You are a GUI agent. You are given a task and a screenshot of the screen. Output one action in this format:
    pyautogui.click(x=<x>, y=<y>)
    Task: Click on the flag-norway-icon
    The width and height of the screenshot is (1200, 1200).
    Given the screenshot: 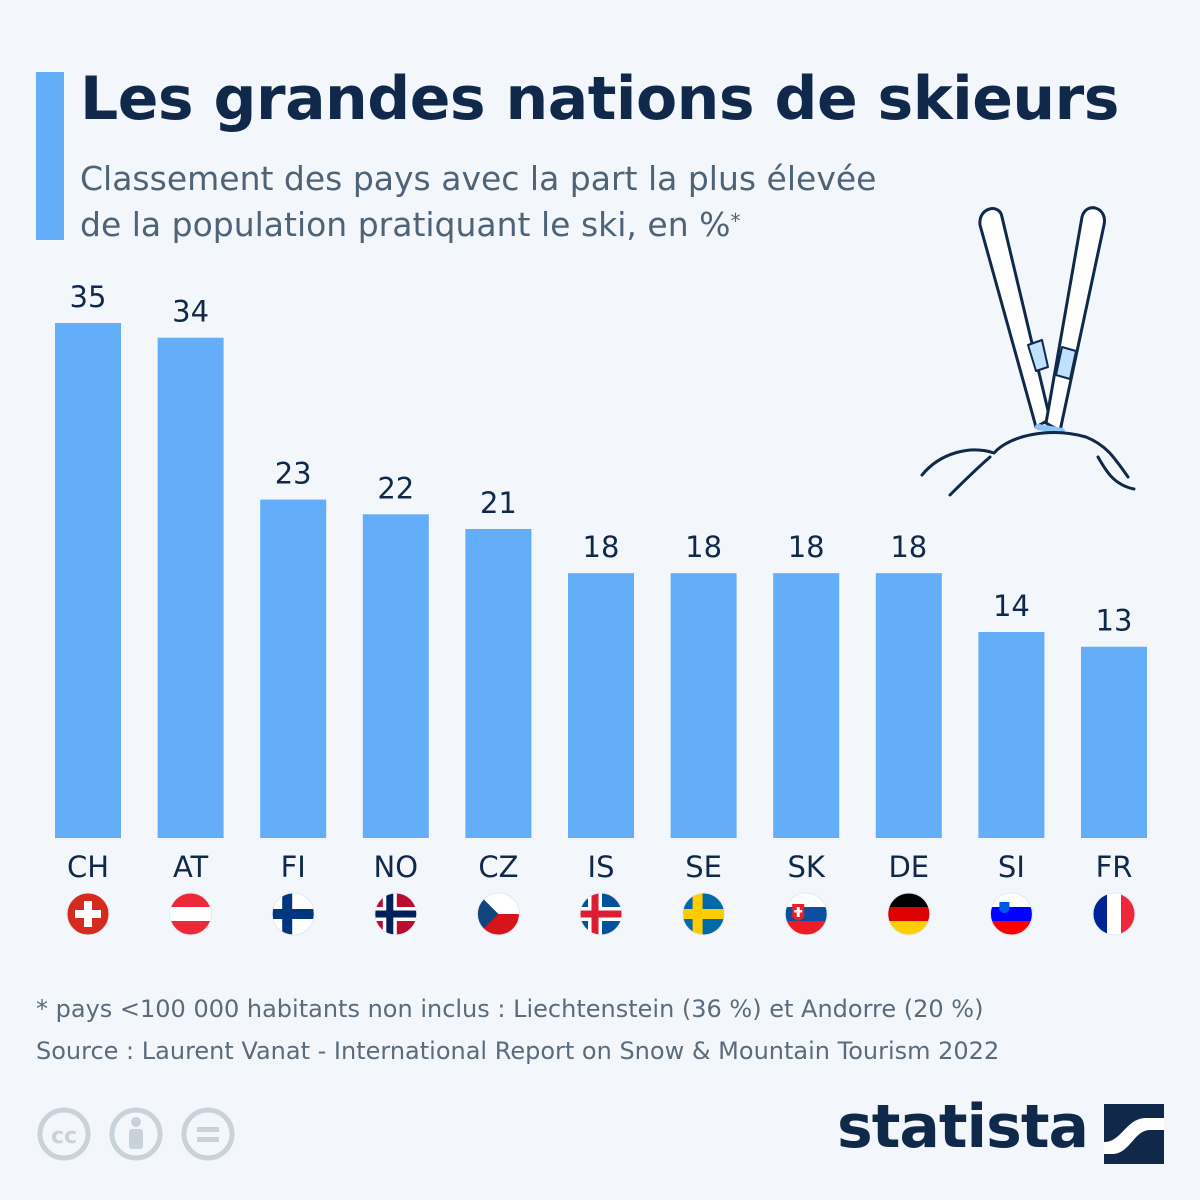 What is the action you would take?
    pyautogui.click(x=396, y=914)
    